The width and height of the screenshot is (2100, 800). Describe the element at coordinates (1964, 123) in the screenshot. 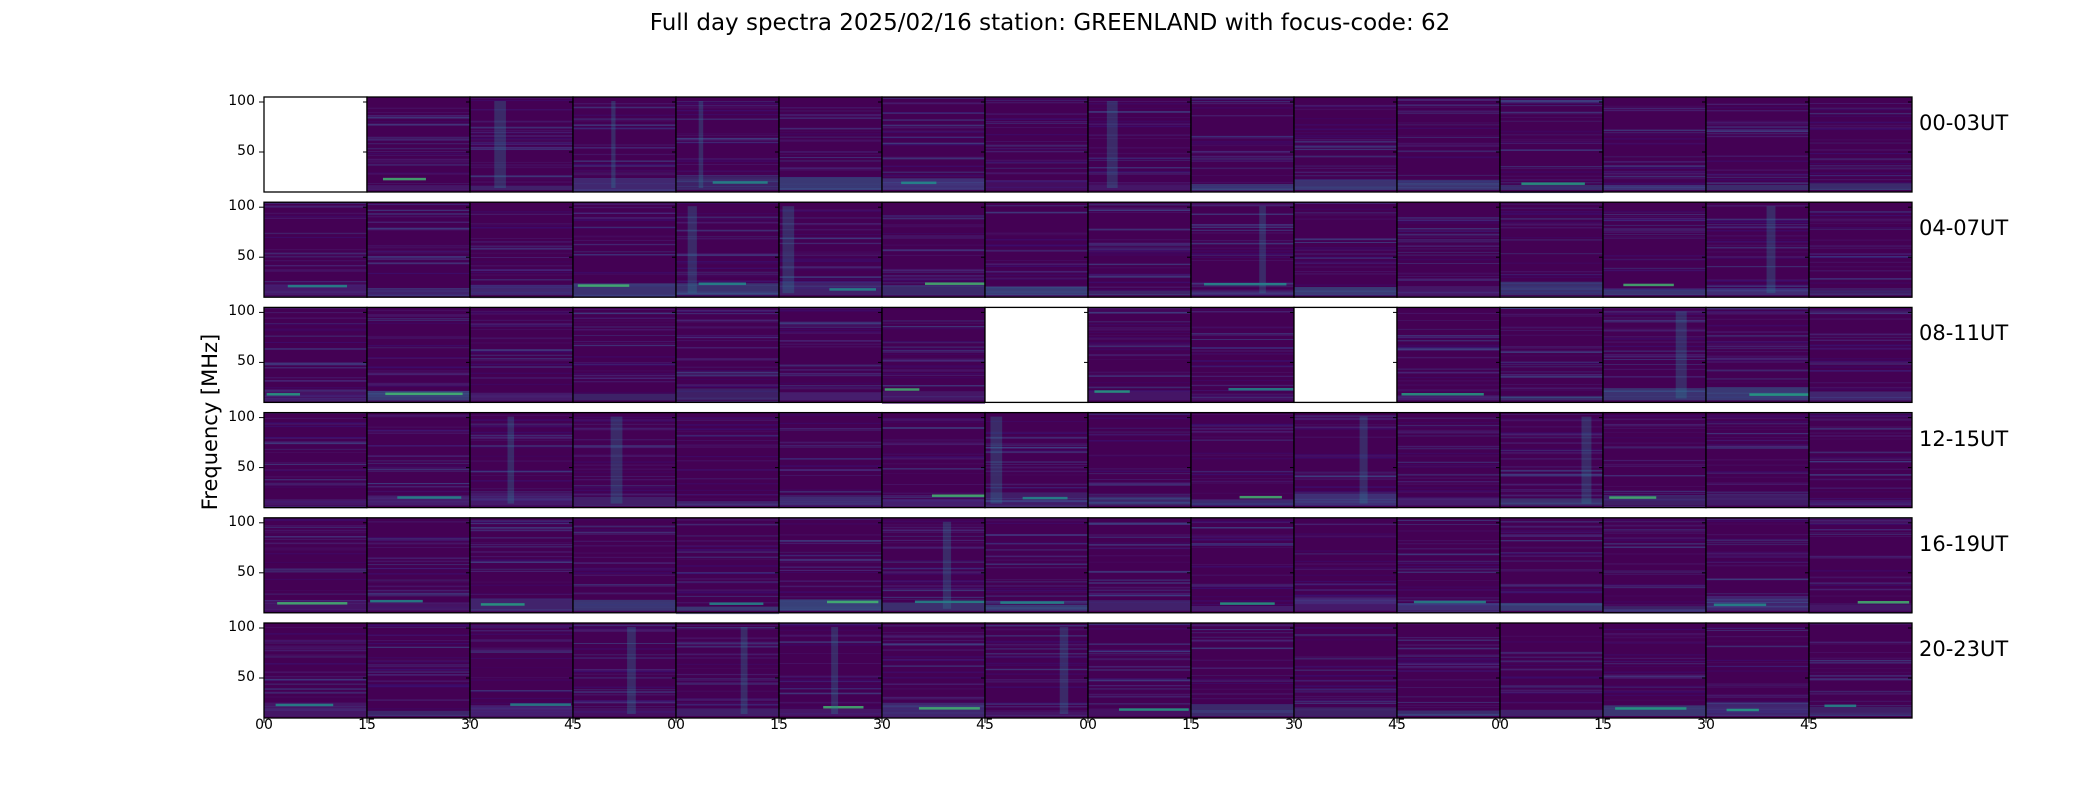

I see `row-time-label: 00-03UT` at that location.